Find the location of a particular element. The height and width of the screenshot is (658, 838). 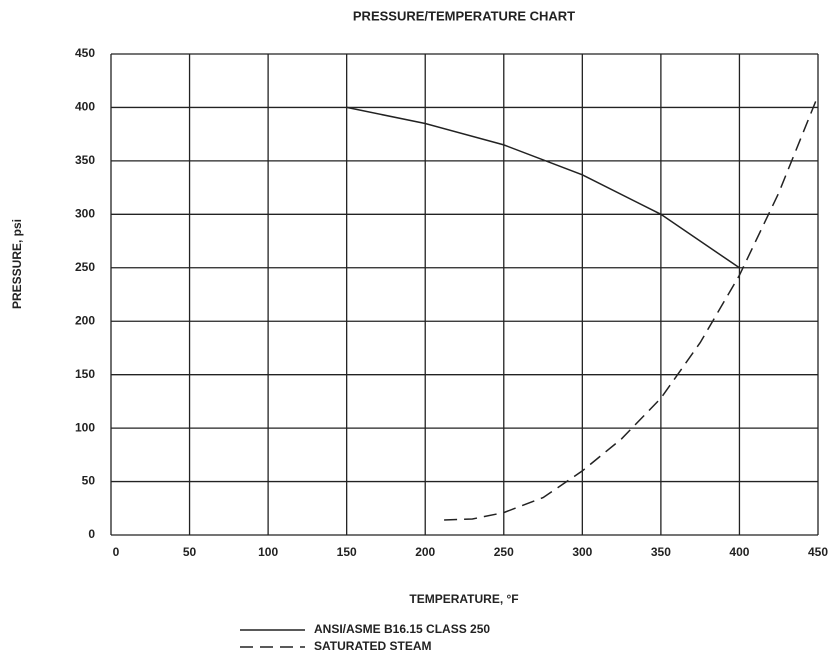

series-line is located at coordinates (543, 187).